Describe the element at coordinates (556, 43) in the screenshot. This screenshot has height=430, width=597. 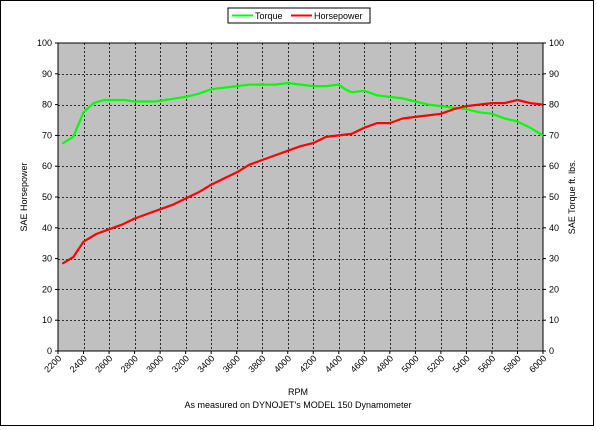
I see `y-tick-label-right: 100` at that location.